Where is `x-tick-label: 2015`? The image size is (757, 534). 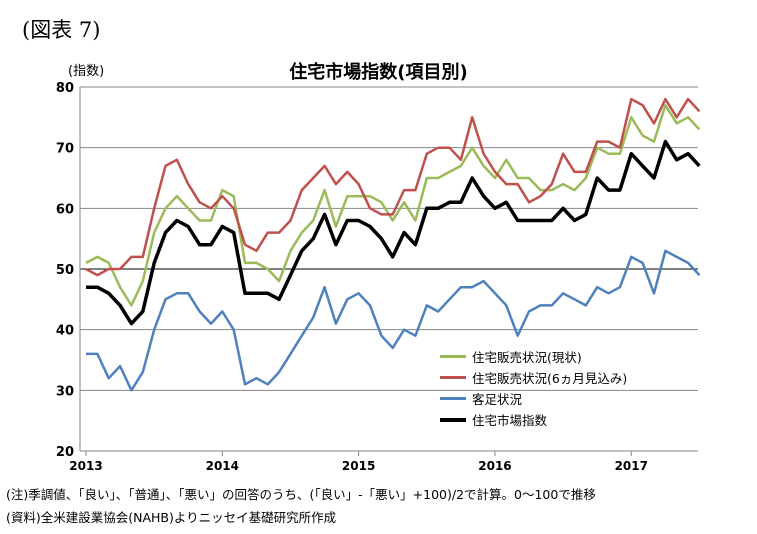
x-tick-label: 2015 is located at coordinates (358, 466).